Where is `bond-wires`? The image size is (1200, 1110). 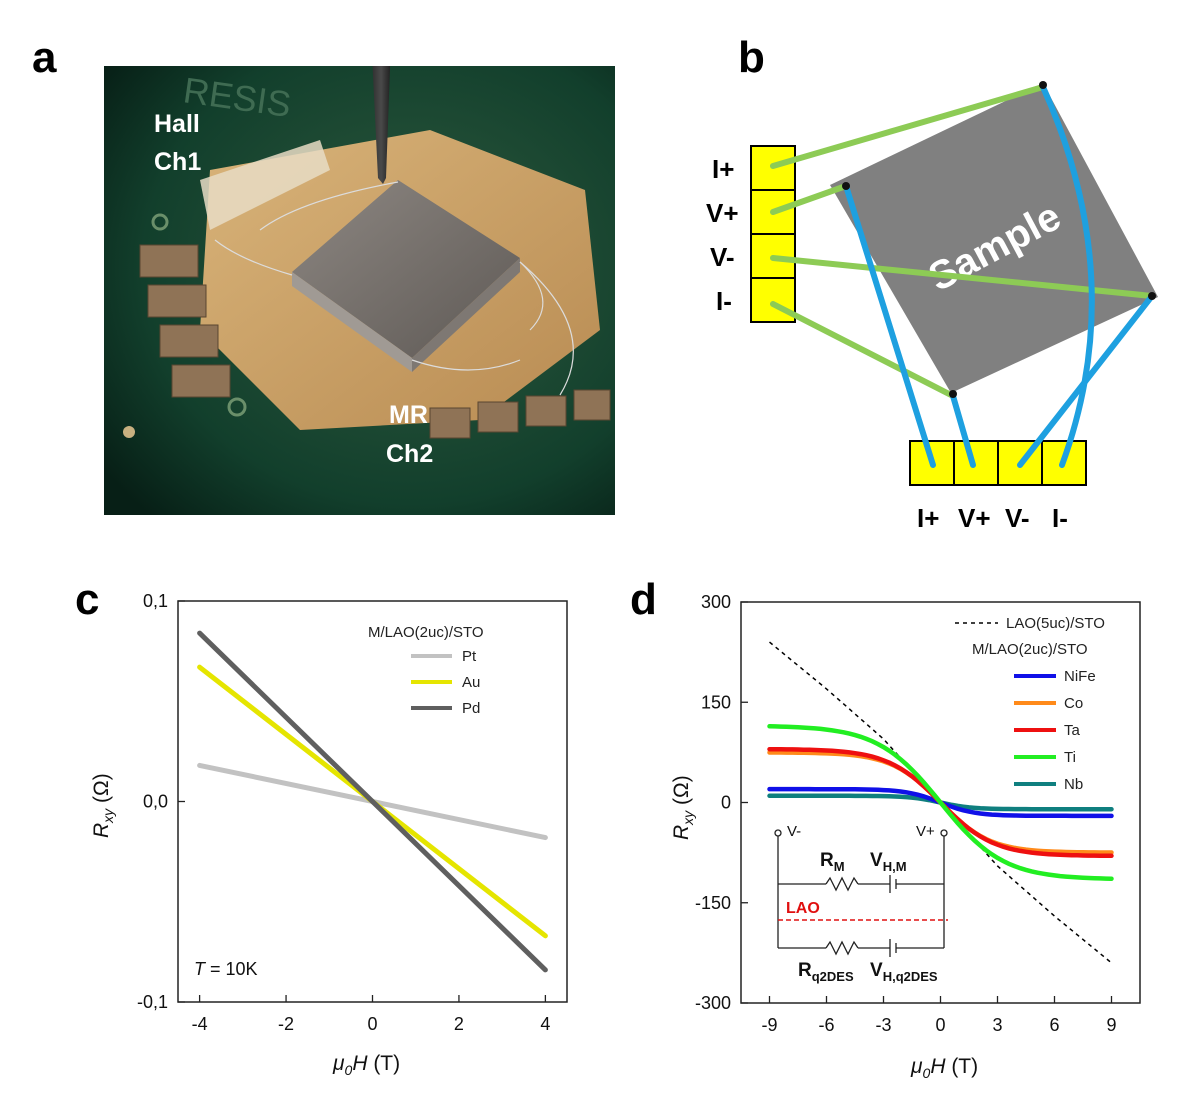 bond-wires is located at coordinates (394, 288).